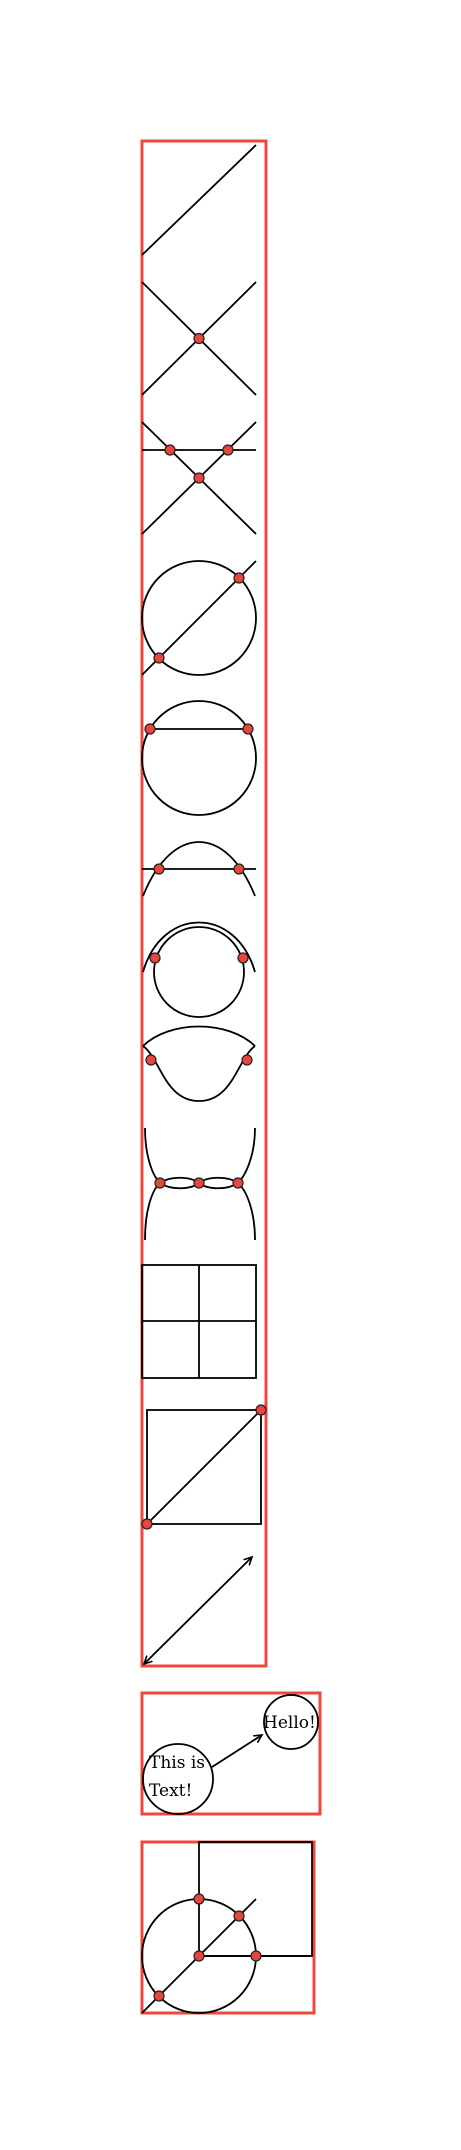 The image size is (461, 2150). I want to click on case-grid, so click(199, 1321).